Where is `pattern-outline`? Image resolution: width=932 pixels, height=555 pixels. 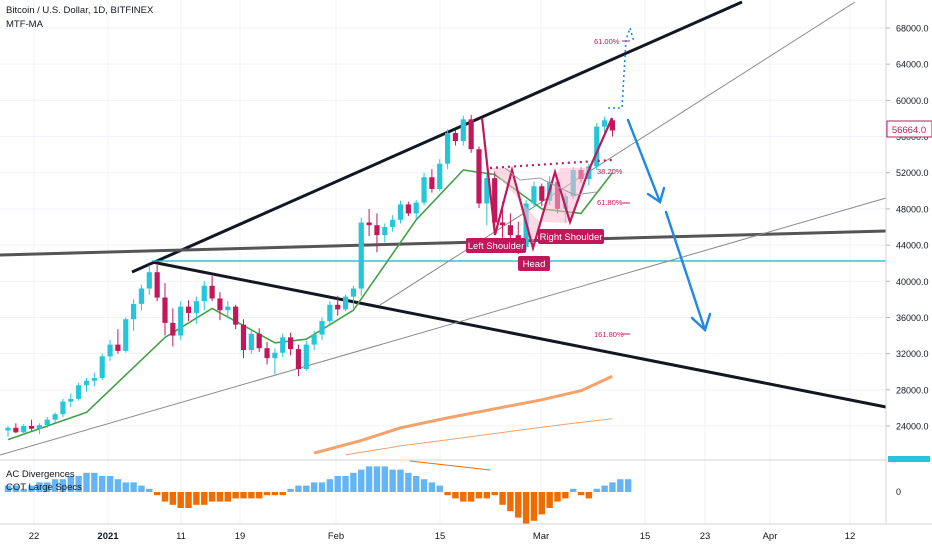
pattern-outline is located at coordinates (547, 185).